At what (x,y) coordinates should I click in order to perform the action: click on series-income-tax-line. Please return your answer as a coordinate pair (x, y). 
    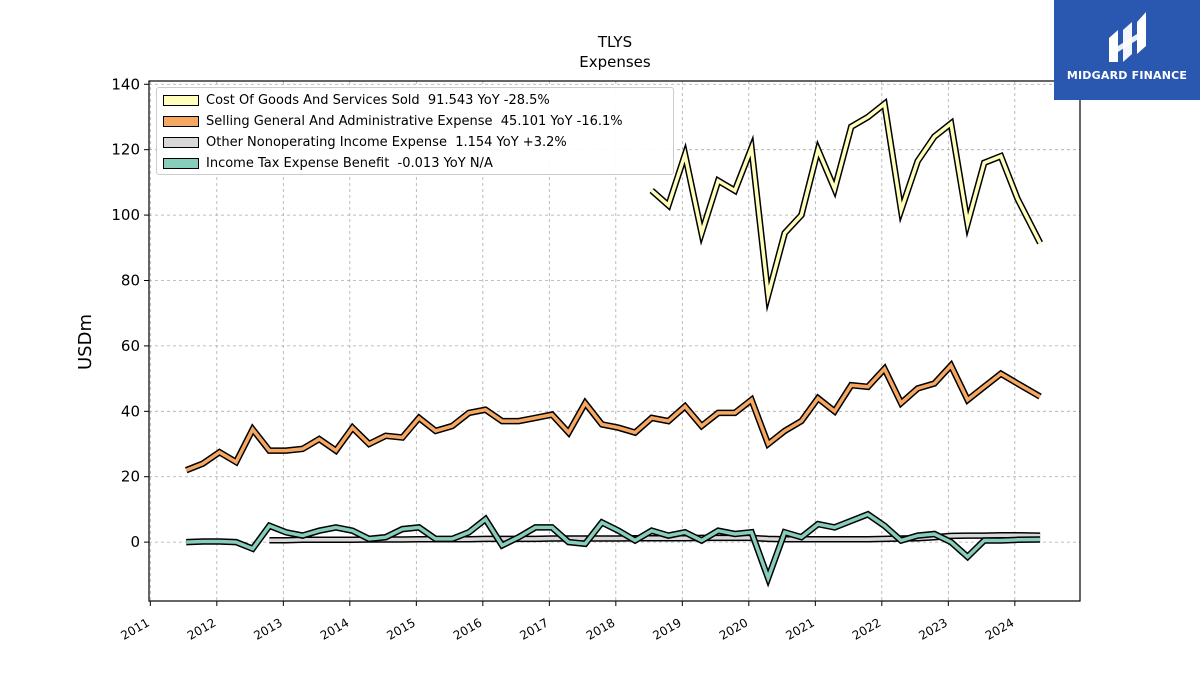
    Looking at the image, I should click on (613, 548).